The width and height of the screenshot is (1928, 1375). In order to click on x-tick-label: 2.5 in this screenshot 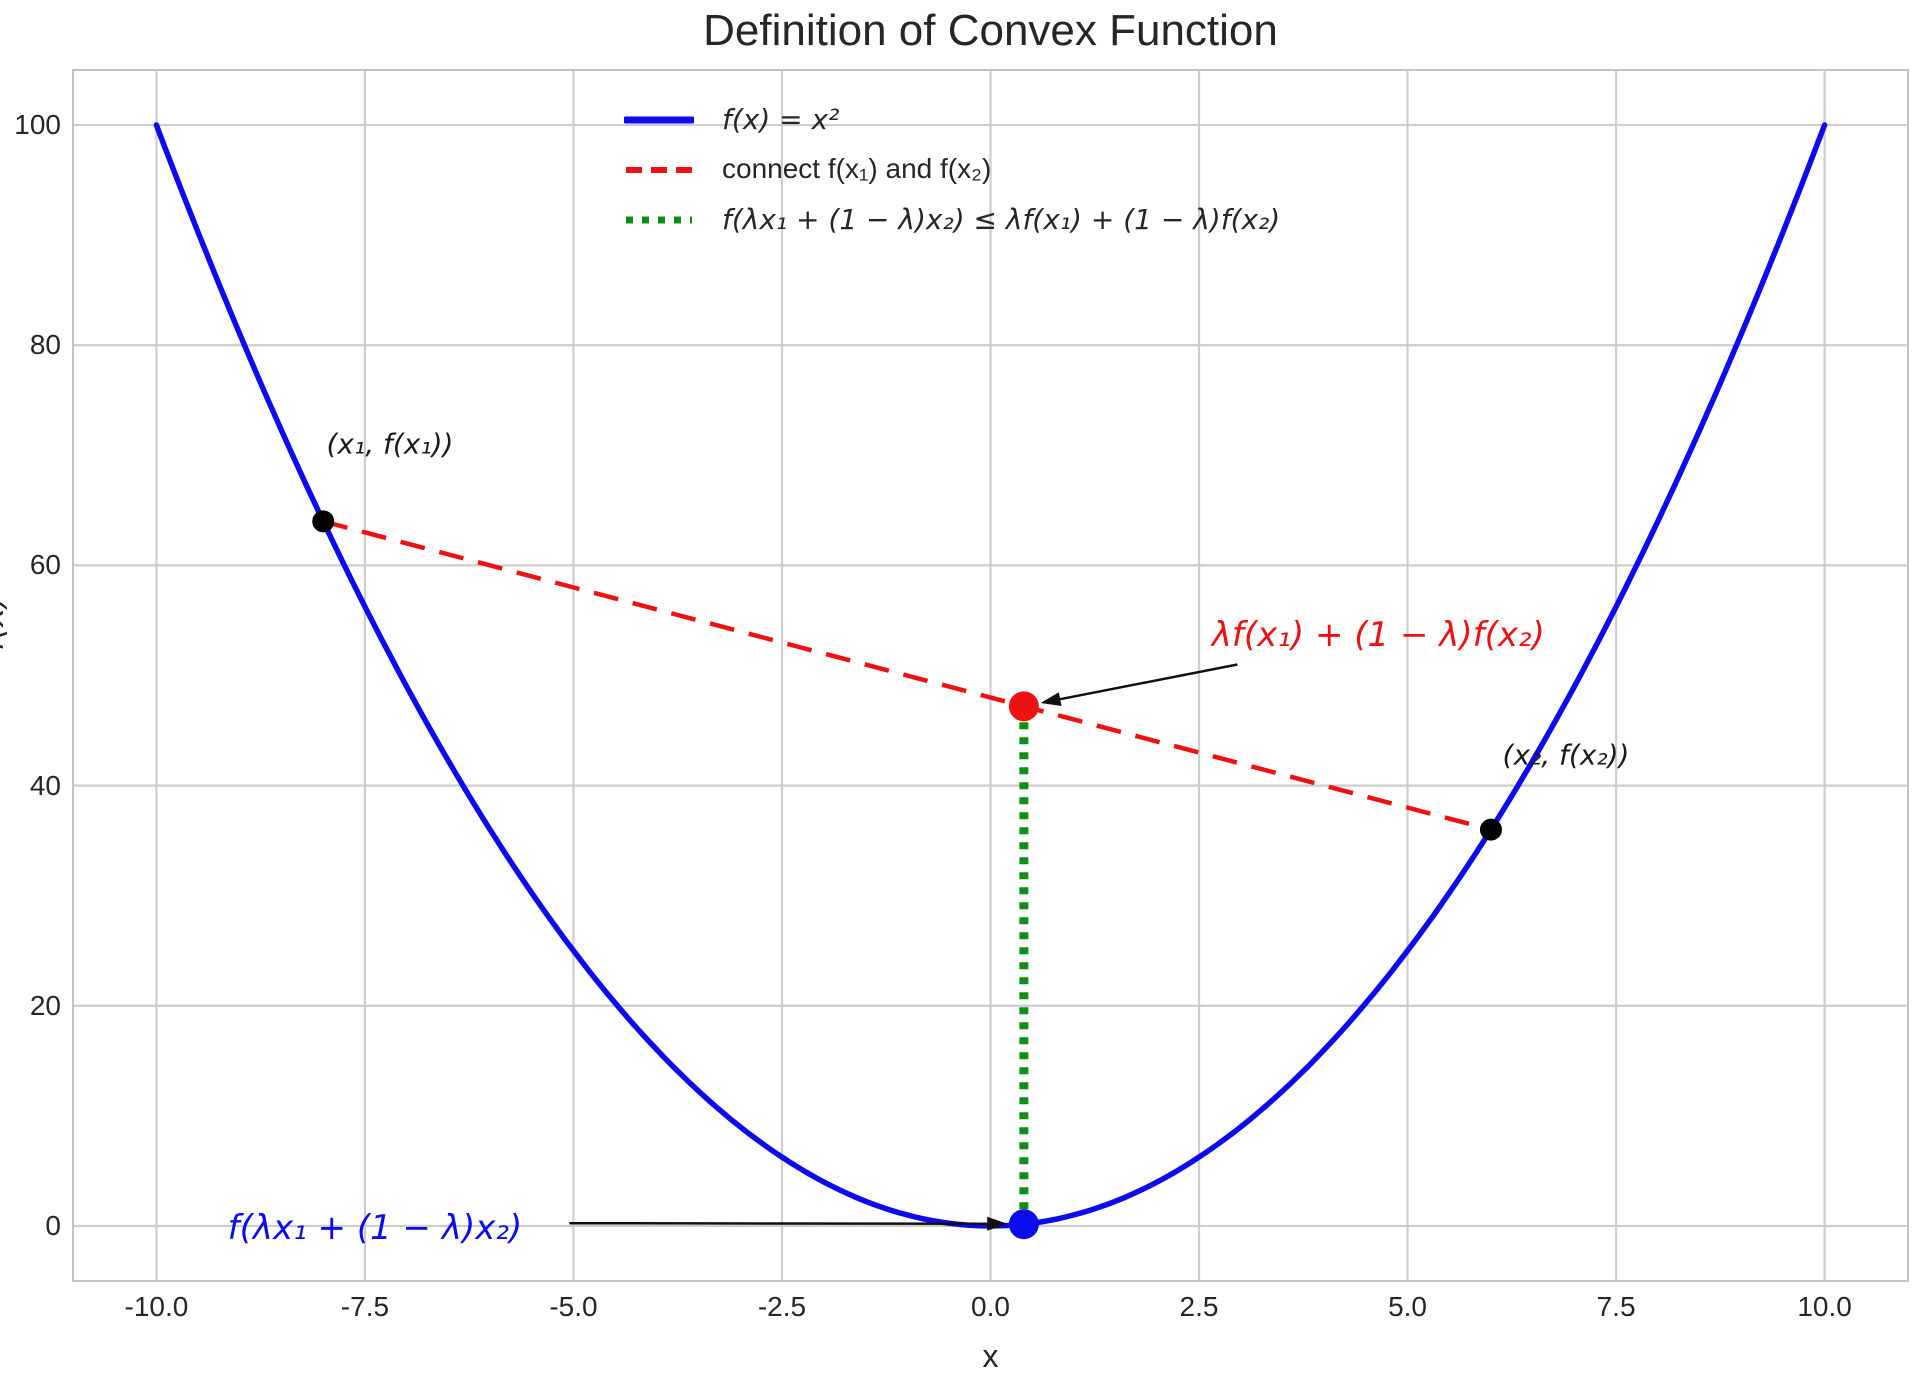, I will do `click(1199, 1306)`.